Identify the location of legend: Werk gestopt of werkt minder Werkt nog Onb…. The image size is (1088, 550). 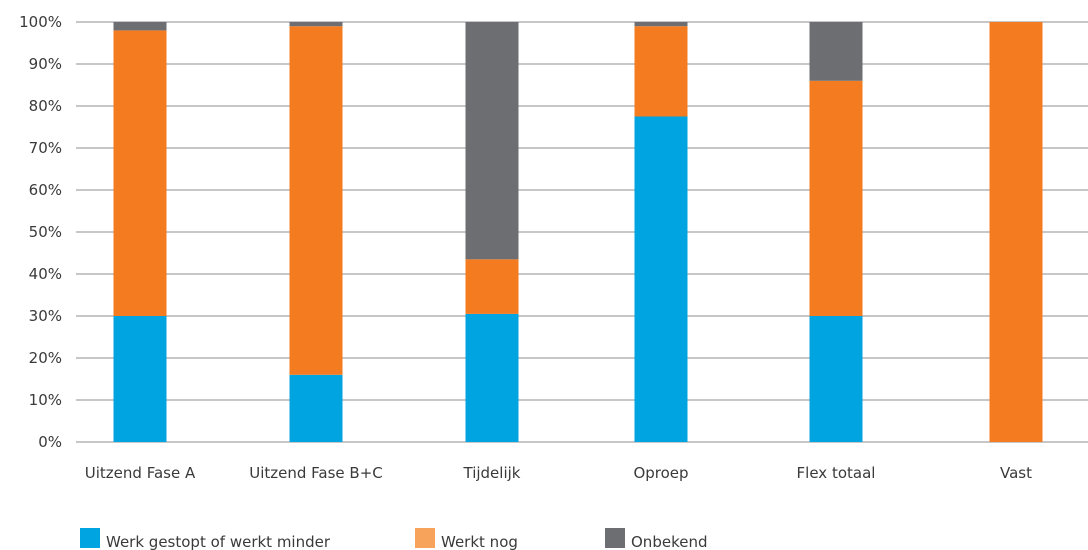
(393, 539).